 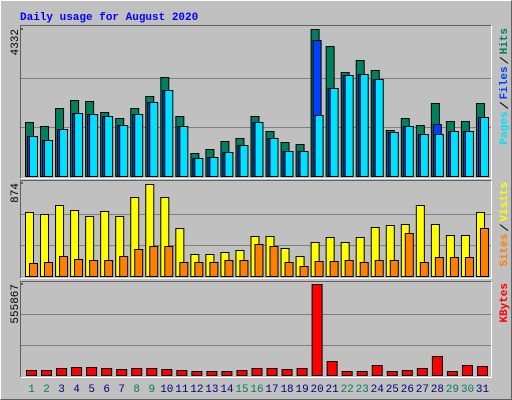 I want to click on x-tick-label: 20, so click(x=317, y=390).